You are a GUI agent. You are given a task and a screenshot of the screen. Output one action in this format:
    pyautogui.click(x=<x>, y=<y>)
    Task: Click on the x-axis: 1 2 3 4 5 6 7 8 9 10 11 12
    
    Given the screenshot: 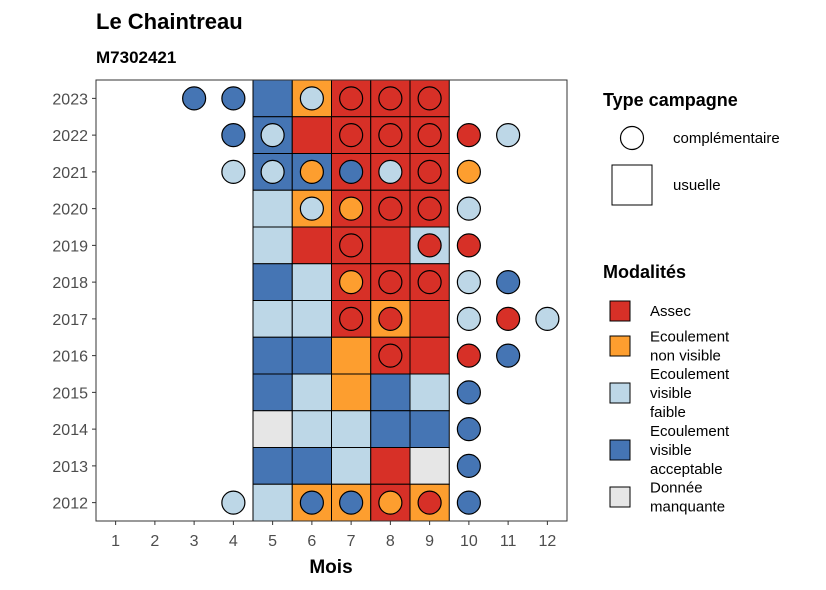 What is the action you would take?
    pyautogui.click(x=333, y=535)
    